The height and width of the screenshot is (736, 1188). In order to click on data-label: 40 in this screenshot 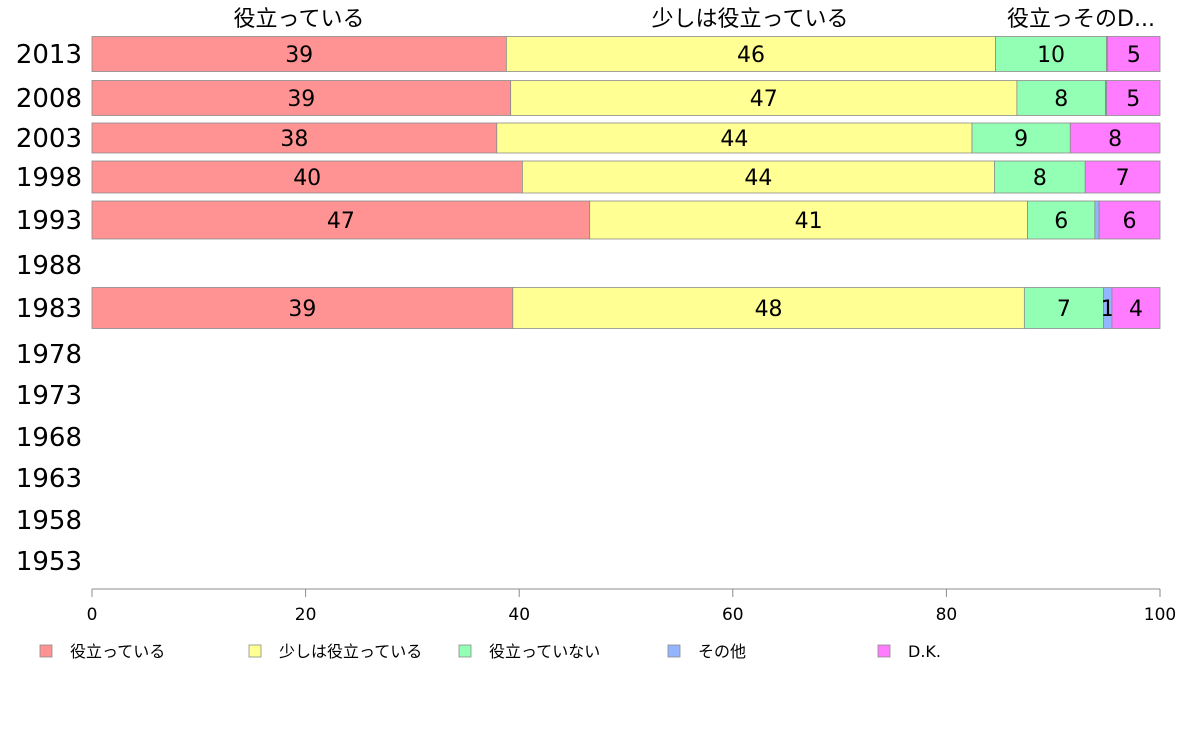, I will do `click(307, 178)`.